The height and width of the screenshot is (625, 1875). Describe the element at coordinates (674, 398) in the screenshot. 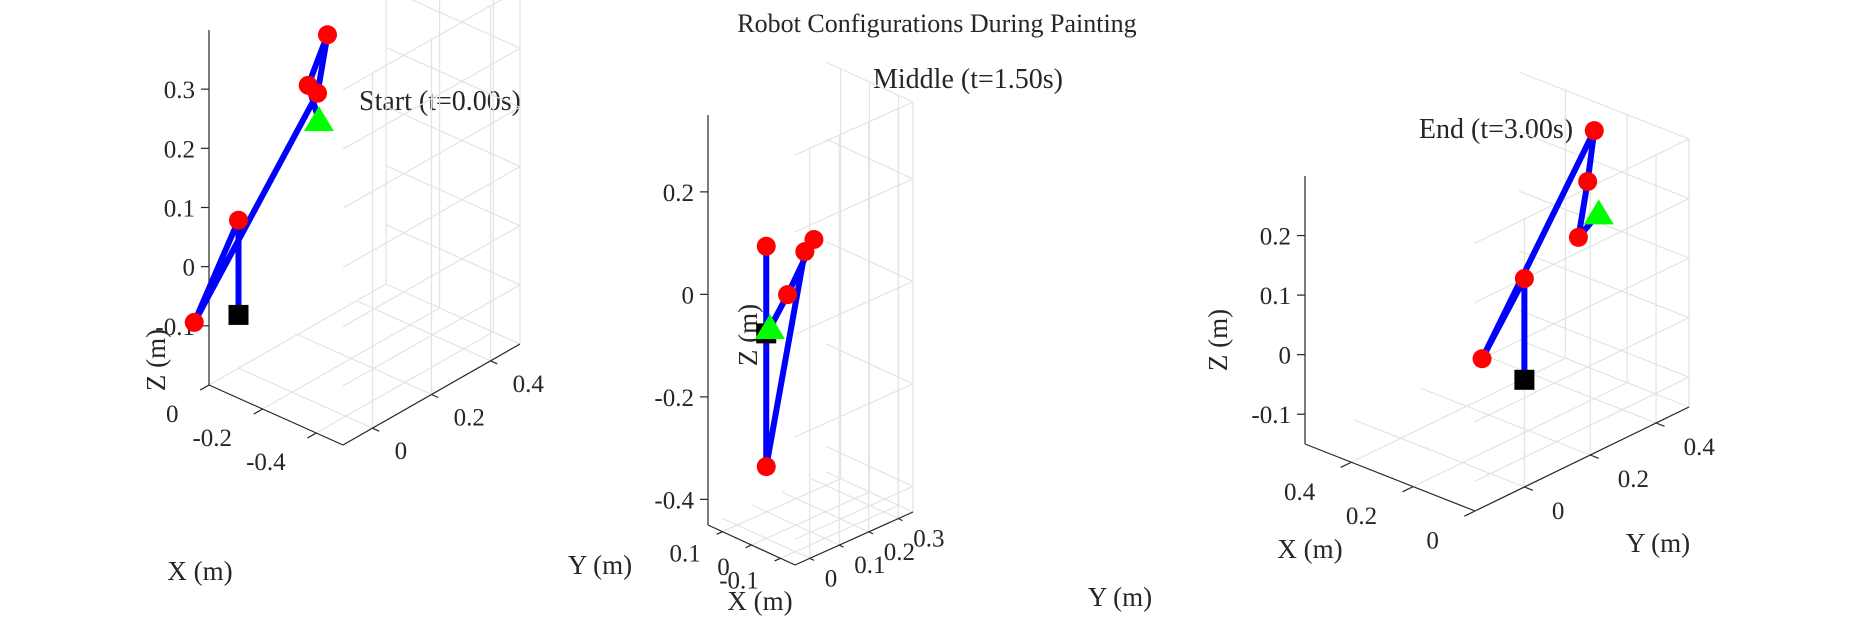

I see `z-tick-label: -0.2` at that location.